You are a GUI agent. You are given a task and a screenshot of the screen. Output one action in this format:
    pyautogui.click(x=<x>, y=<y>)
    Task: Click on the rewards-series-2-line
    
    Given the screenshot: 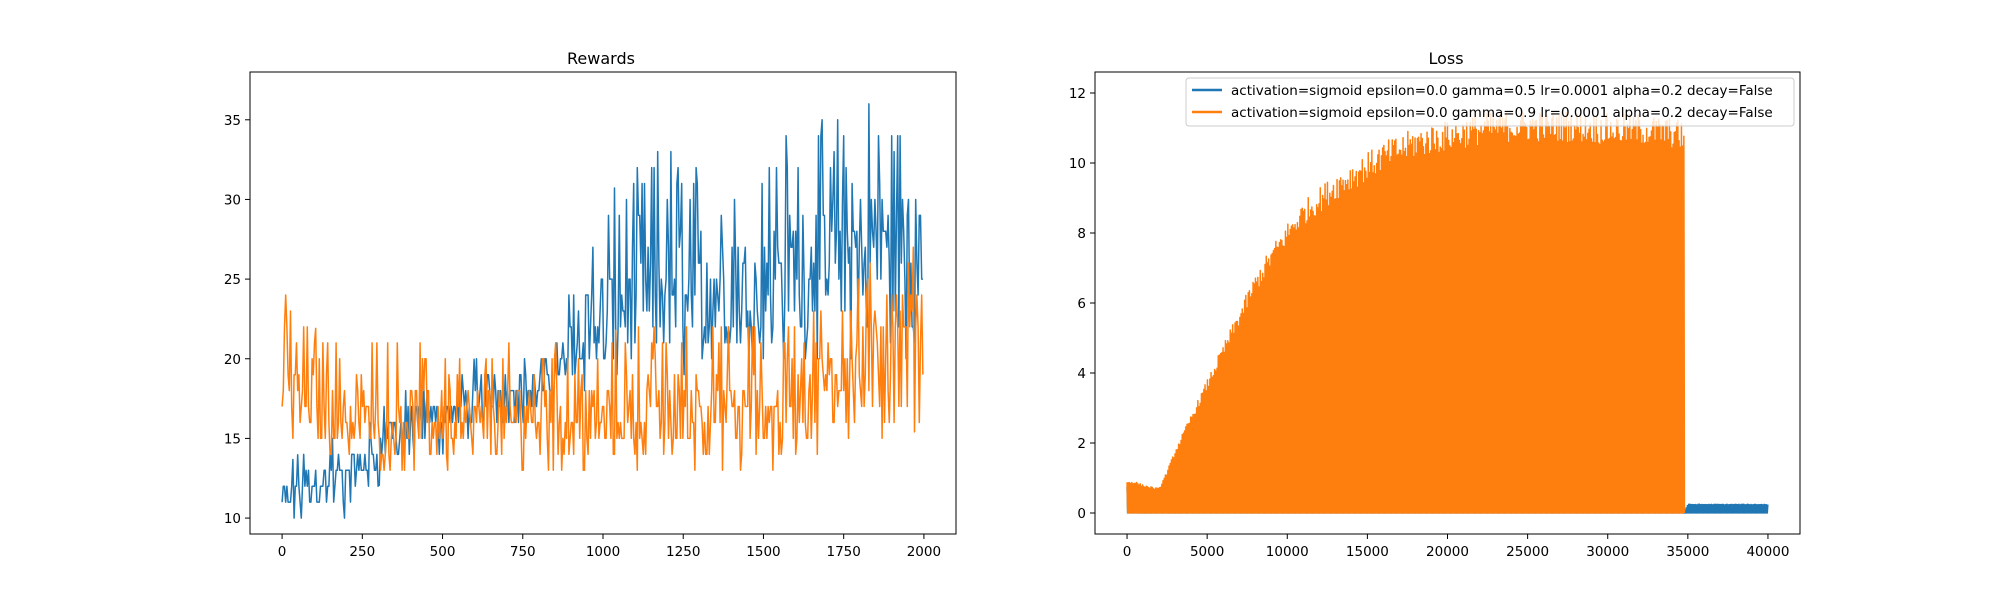 What is the action you would take?
    pyautogui.click(x=602, y=359)
    